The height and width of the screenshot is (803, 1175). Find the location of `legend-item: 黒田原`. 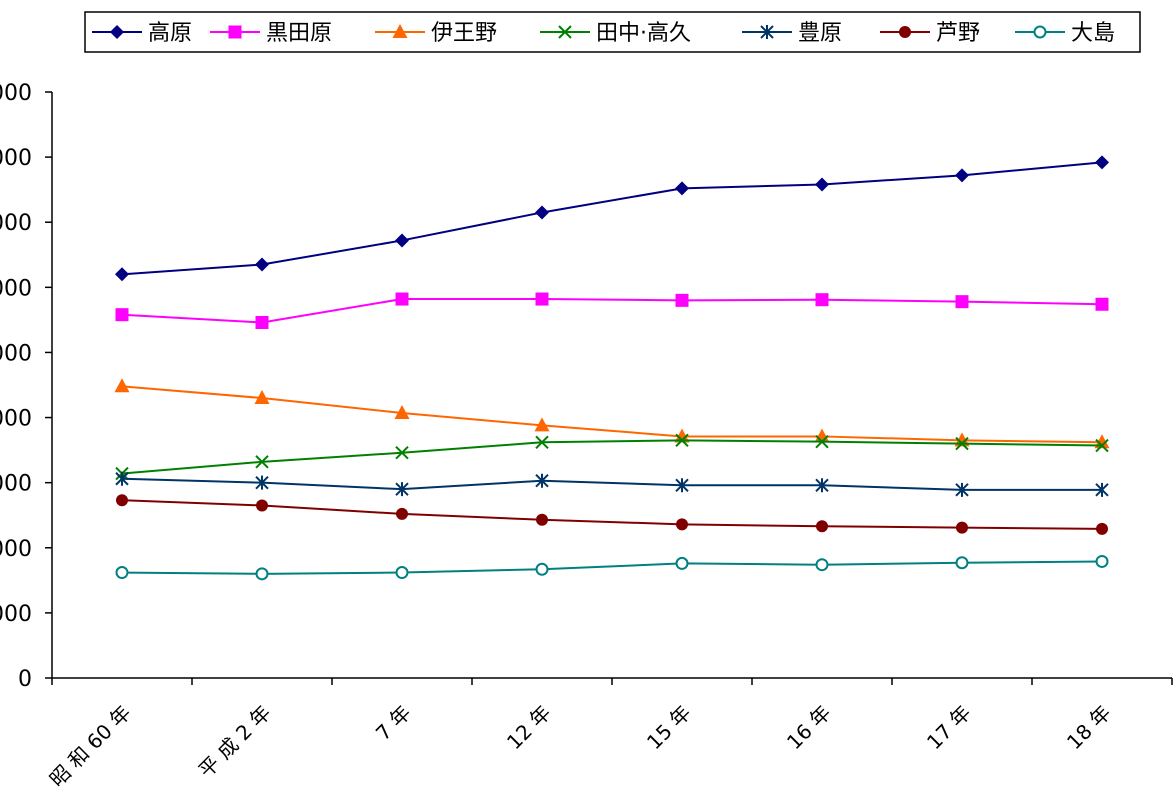

legend-item: 黒田原 is located at coordinates (271, 33).